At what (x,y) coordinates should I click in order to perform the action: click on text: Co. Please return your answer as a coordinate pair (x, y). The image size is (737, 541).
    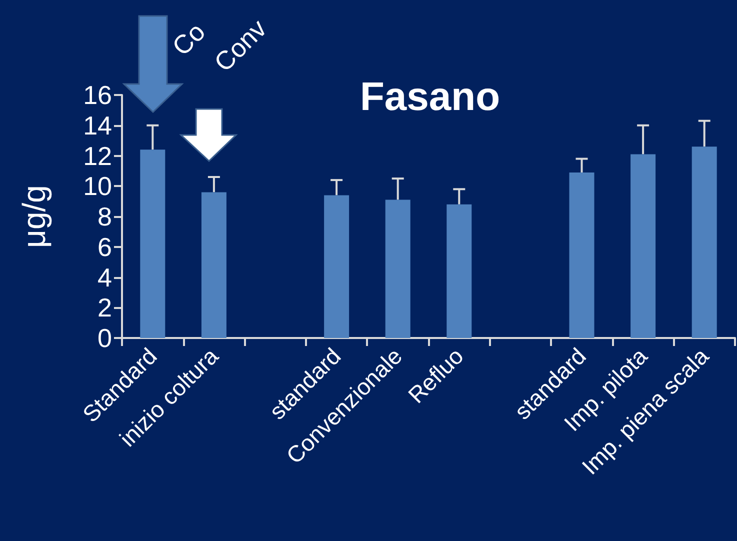
    Looking at the image, I should click on (188, 39).